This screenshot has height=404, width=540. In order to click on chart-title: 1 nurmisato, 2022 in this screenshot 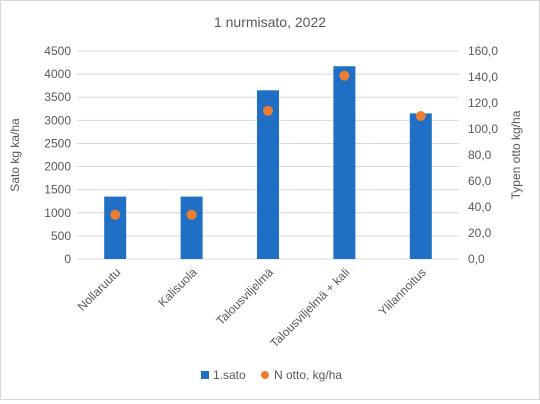, I will do `click(270, 22)`.